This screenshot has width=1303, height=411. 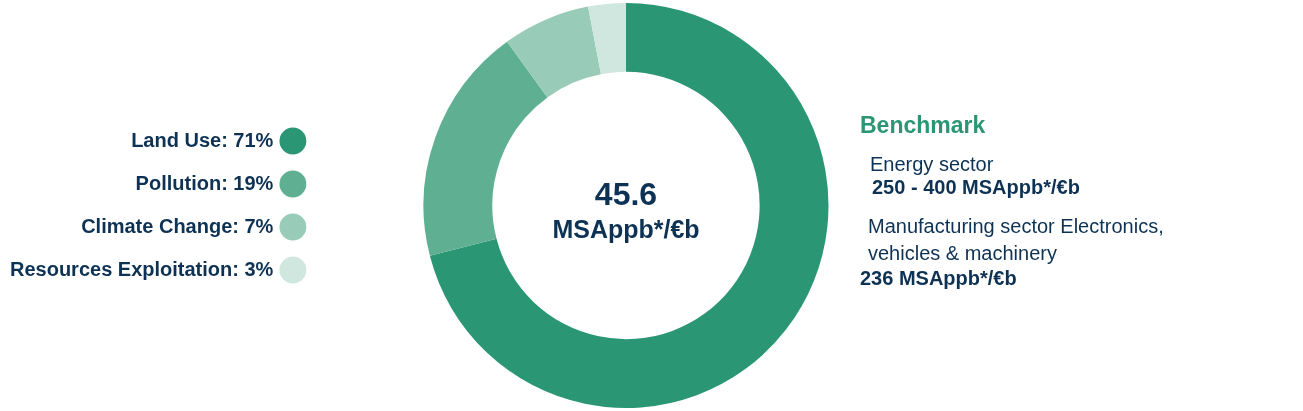 What do you see at coordinates (939, 278) in the screenshot?
I see `text: 236 MSAppb*/€b` at bounding box center [939, 278].